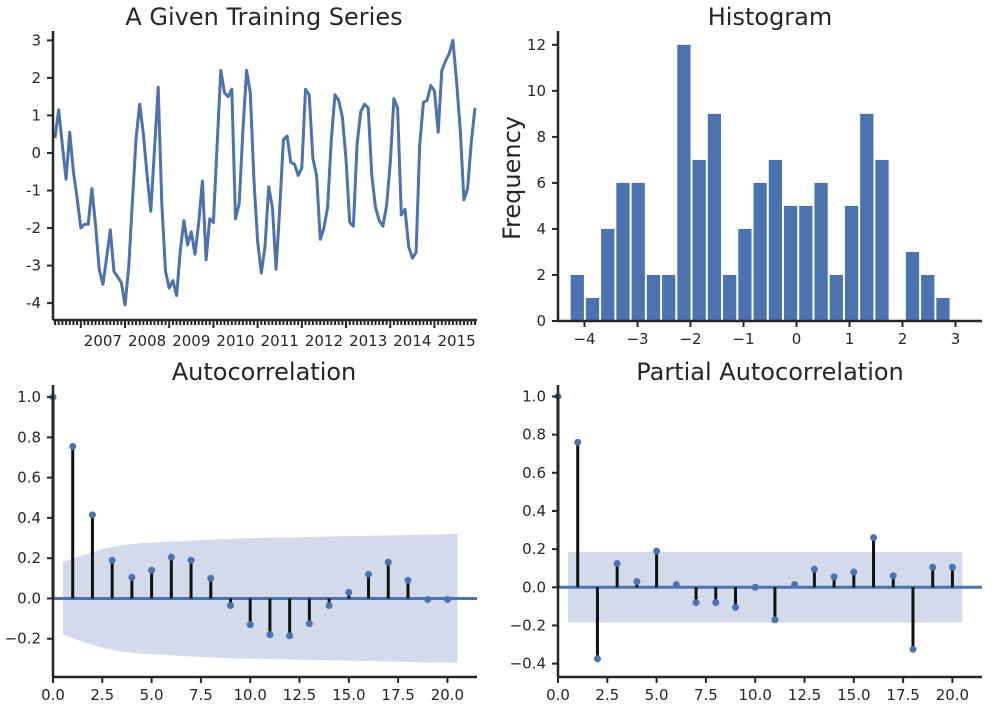 The width and height of the screenshot is (1000, 712). Describe the element at coordinates (103, 341) in the screenshot. I see `training-series-x-tick-label: 2007` at that location.